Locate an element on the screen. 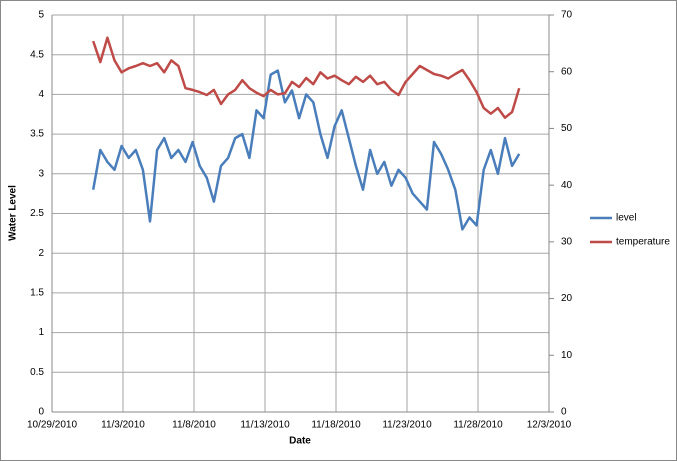 Image resolution: width=677 pixels, height=461 pixels. y-tick-label: 0 is located at coordinates (41, 412).